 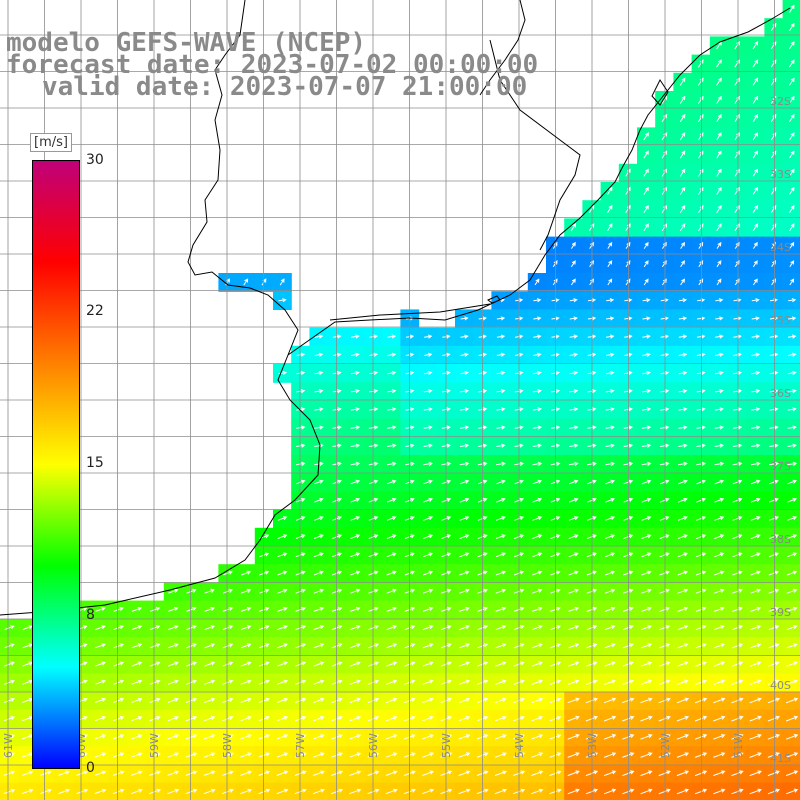 What do you see at coordinates (186, 43) in the screenshot?
I see `model-title: modelo GEFS-WAVE (NCEP)` at bounding box center [186, 43].